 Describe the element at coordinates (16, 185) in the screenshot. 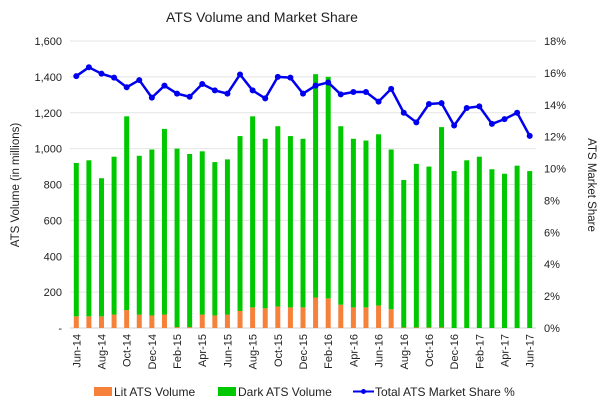

I see `y-axis-title: ATS Volume (in millions)` at that location.